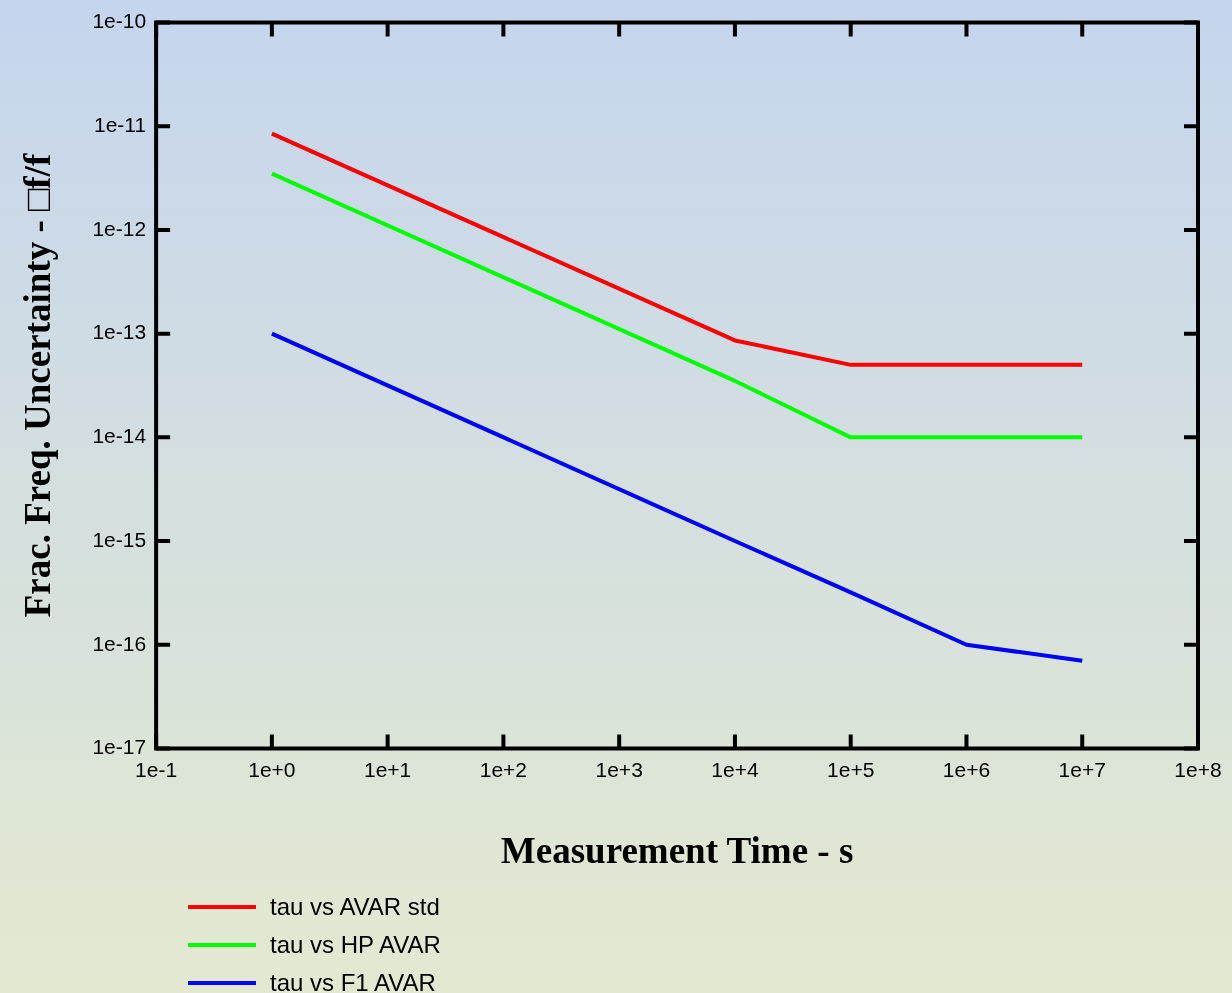 The width and height of the screenshot is (1232, 993). What do you see at coordinates (119, 436) in the screenshot?
I see `y-tick-label: 1e-14` at bounding box center [119, 436].